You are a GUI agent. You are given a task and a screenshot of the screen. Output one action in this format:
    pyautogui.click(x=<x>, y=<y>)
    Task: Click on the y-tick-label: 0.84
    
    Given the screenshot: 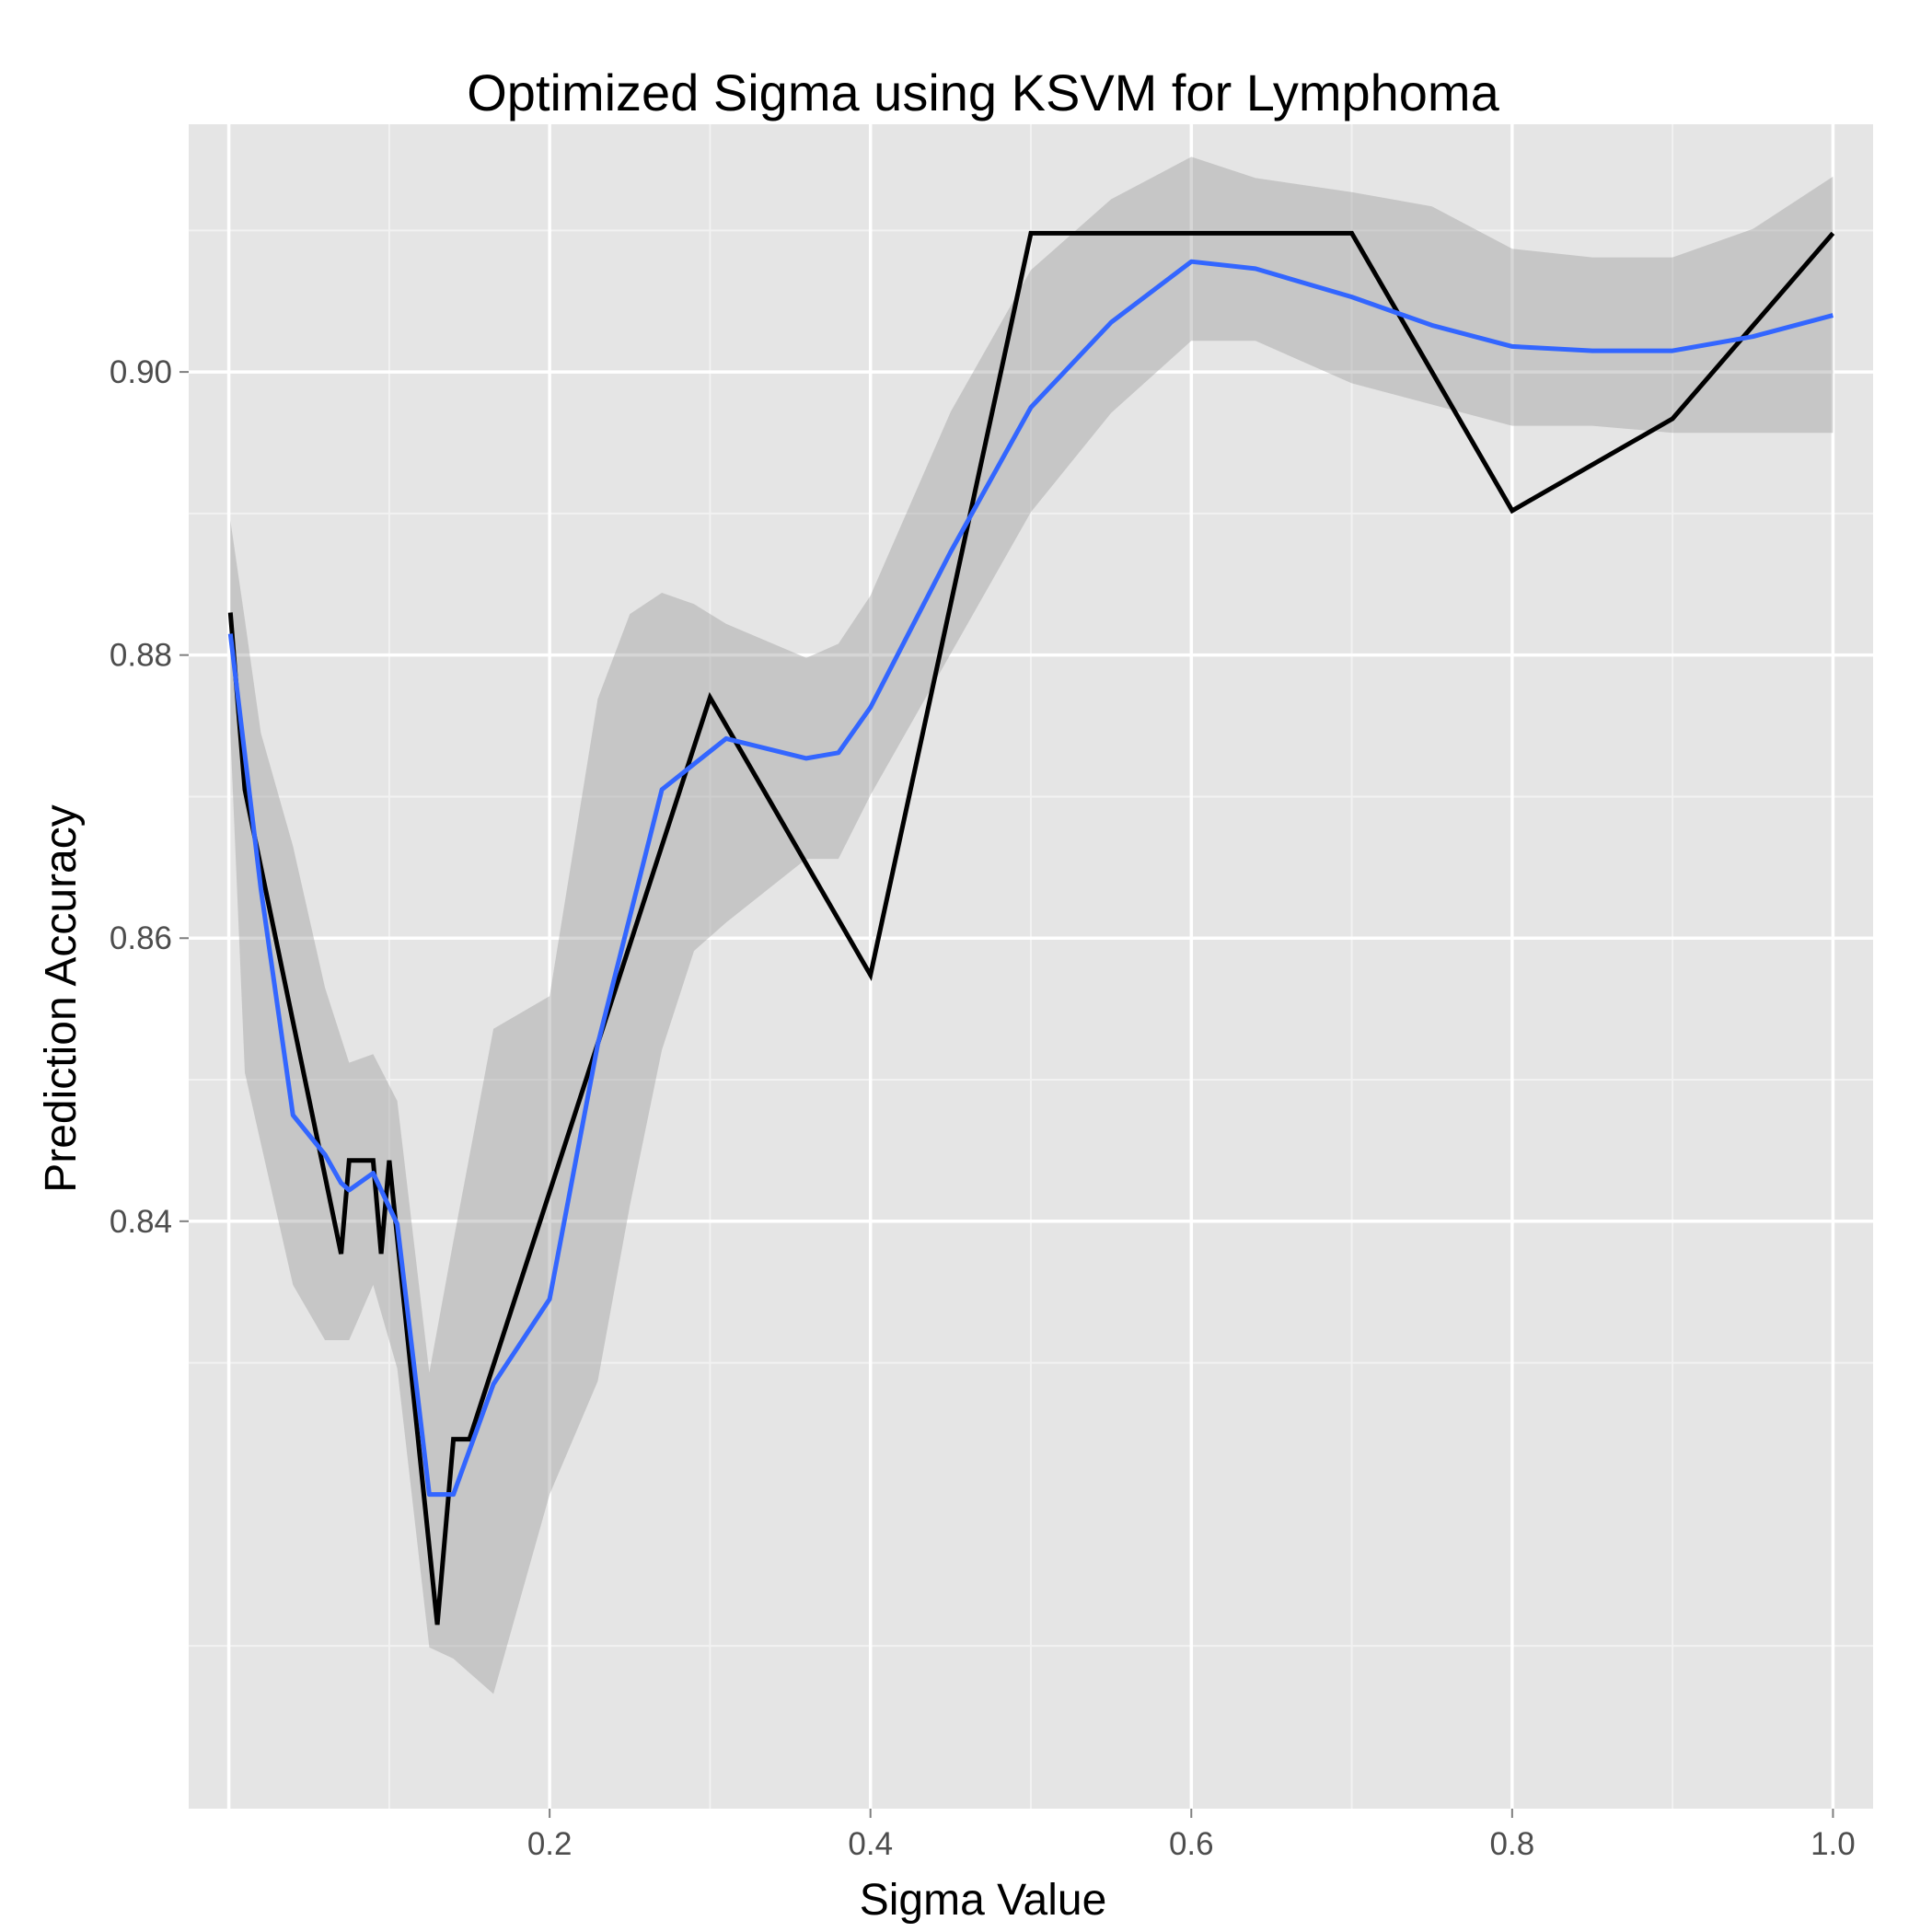 What is the action you would take?
    pyautogui.click(x=141, y=1222)
    